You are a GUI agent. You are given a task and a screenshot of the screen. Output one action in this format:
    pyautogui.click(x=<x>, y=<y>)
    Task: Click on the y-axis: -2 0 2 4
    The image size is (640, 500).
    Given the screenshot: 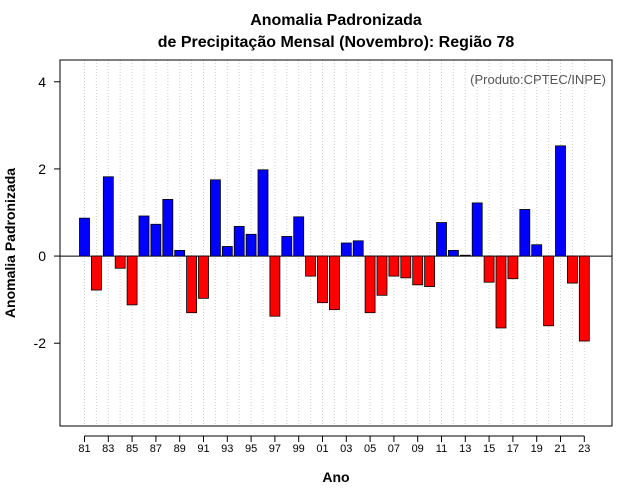 What is the action you would take?
    pyautogui.click(x=47, y=212)
    